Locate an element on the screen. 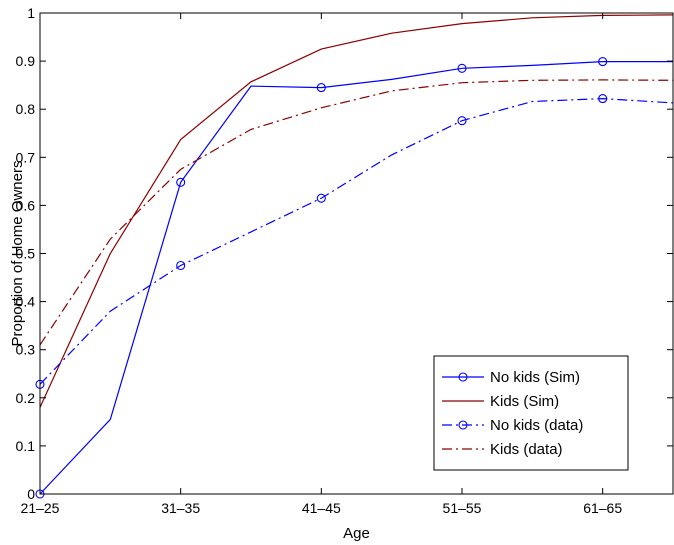  legend-entry-label: Kids (Sim) is located at coordinates (524, 401).